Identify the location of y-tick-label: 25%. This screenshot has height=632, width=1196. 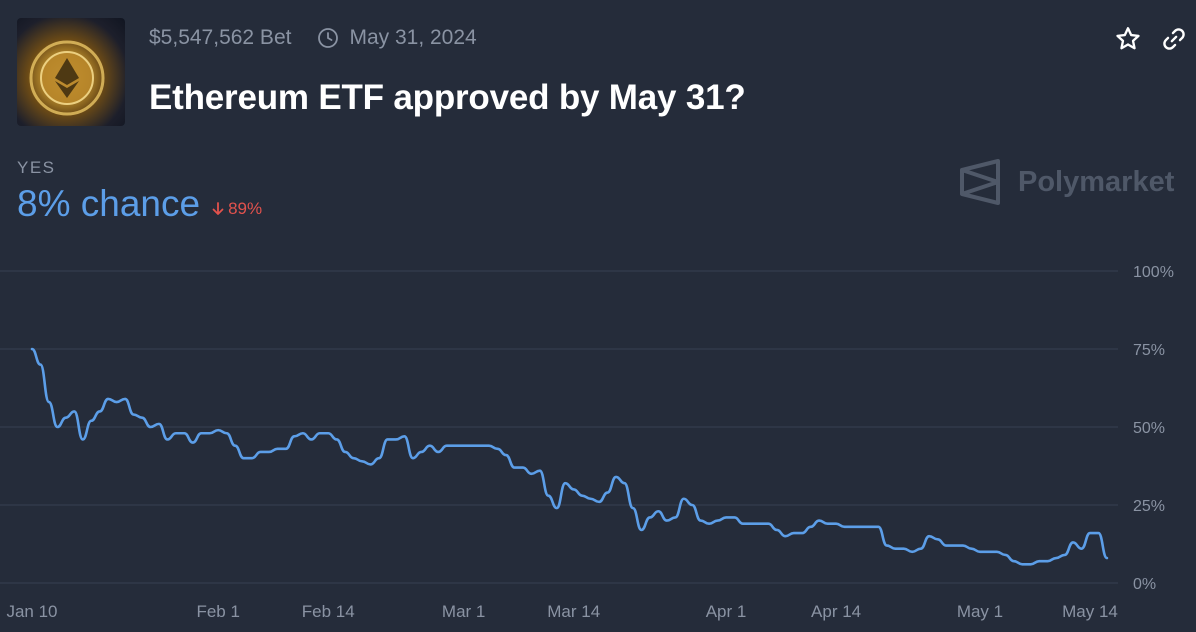
(1149, 506).